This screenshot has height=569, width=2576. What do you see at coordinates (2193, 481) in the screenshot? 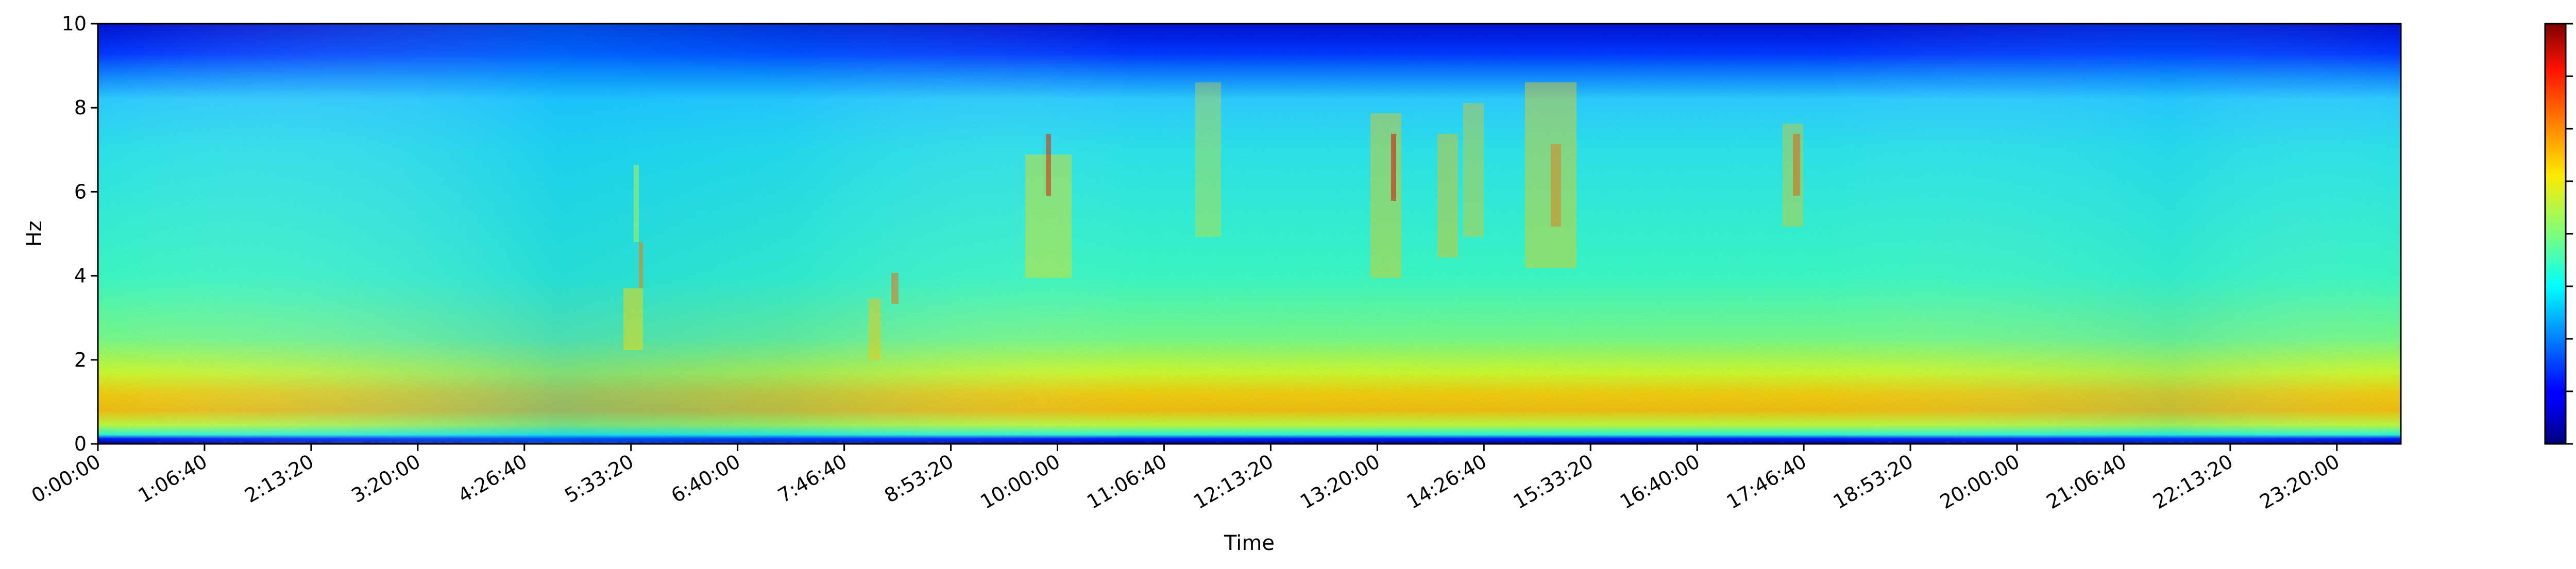
I see `x-tick-label: 22:13:20` at bounding box center [2193, 481].